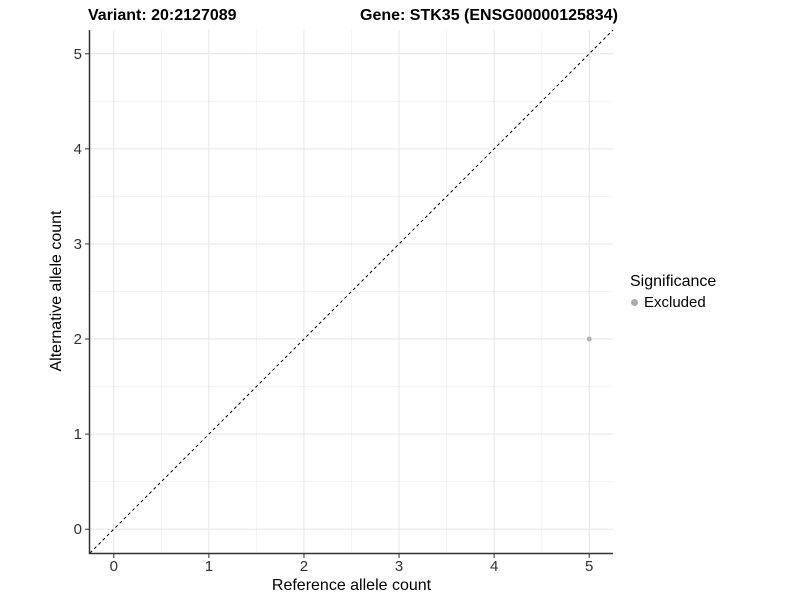 The image size is (800, 600). What do you see at coordinates (78, 434) in the screenshot?
I see `y-tick-label: 1` at bounding box center [78, 434].